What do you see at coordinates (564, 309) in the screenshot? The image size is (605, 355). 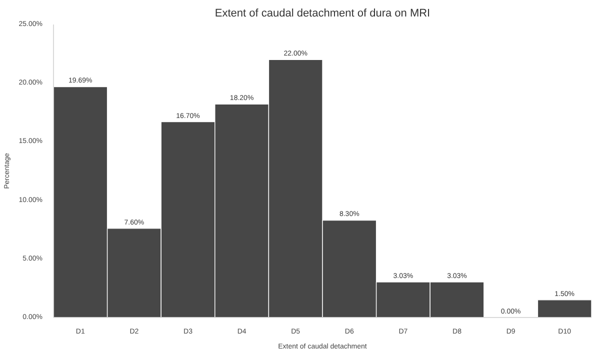 I see `bar` at bounding box center [564, 309].